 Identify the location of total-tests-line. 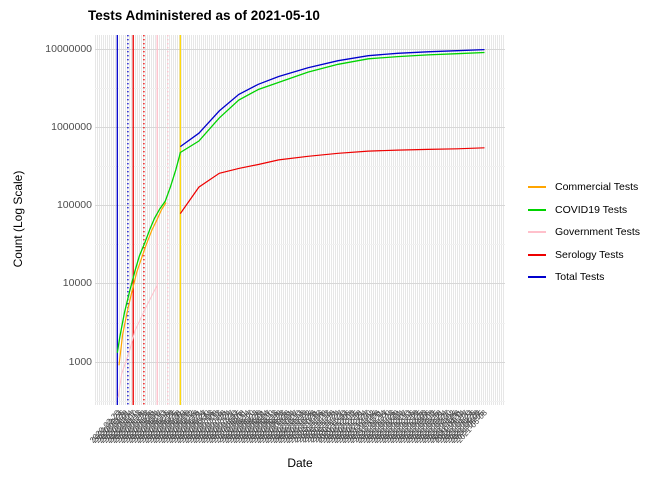
(332, 98).